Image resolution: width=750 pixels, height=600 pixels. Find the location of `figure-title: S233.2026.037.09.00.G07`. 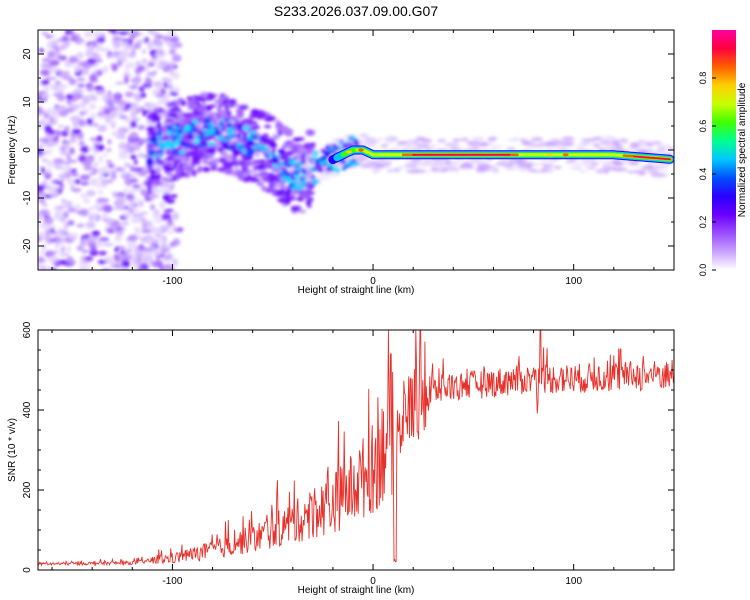

figure-title: S233.2026.037.09.00.G07 is located at coordinates (356, 11).